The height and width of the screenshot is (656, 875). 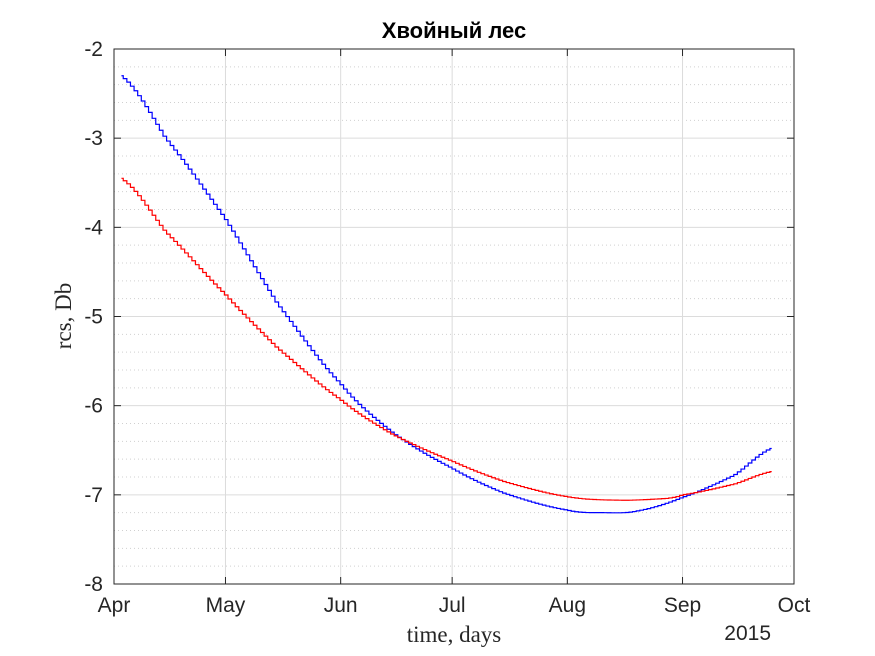 I want to click on y-axis-label: rcs, Db, so click(x=63, y=316).